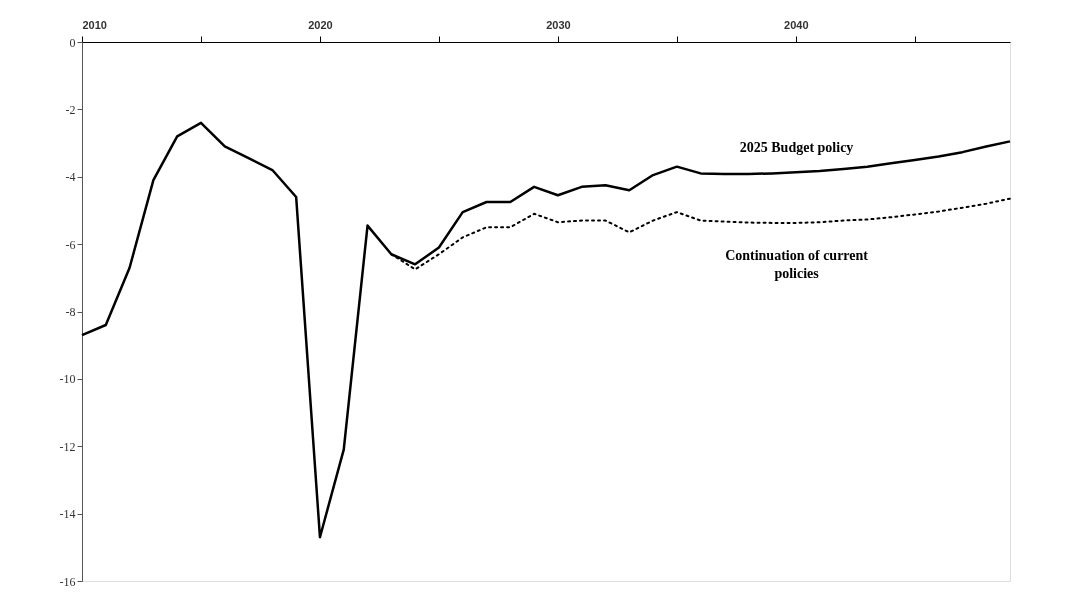  I want to click on y-tick-label: -2, so click(70, 109).